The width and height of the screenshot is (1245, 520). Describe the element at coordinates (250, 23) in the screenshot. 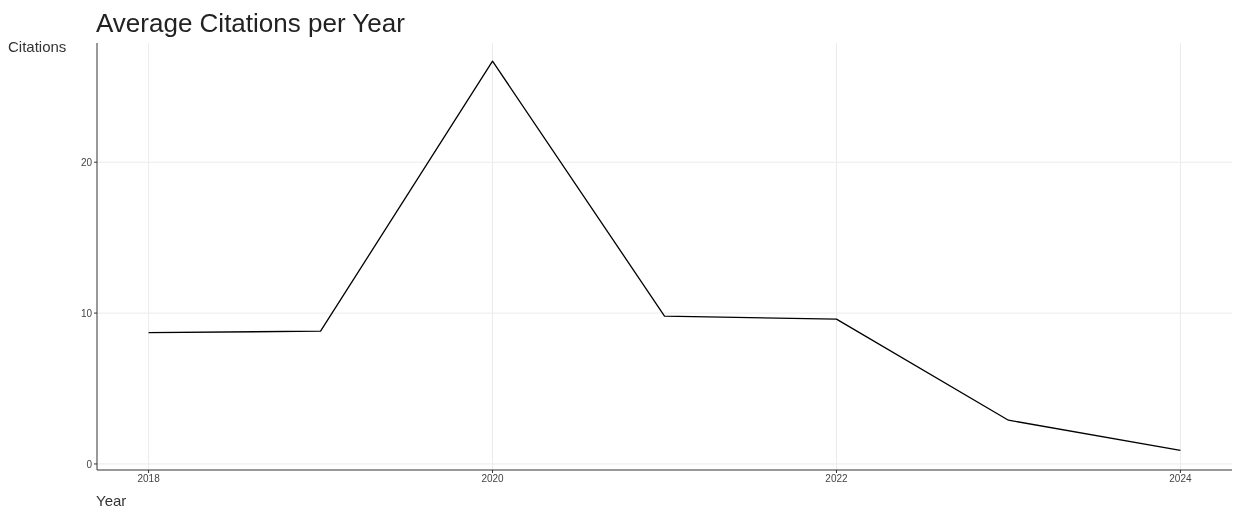

I see `chart-title: Average Citations per Year` at that location.